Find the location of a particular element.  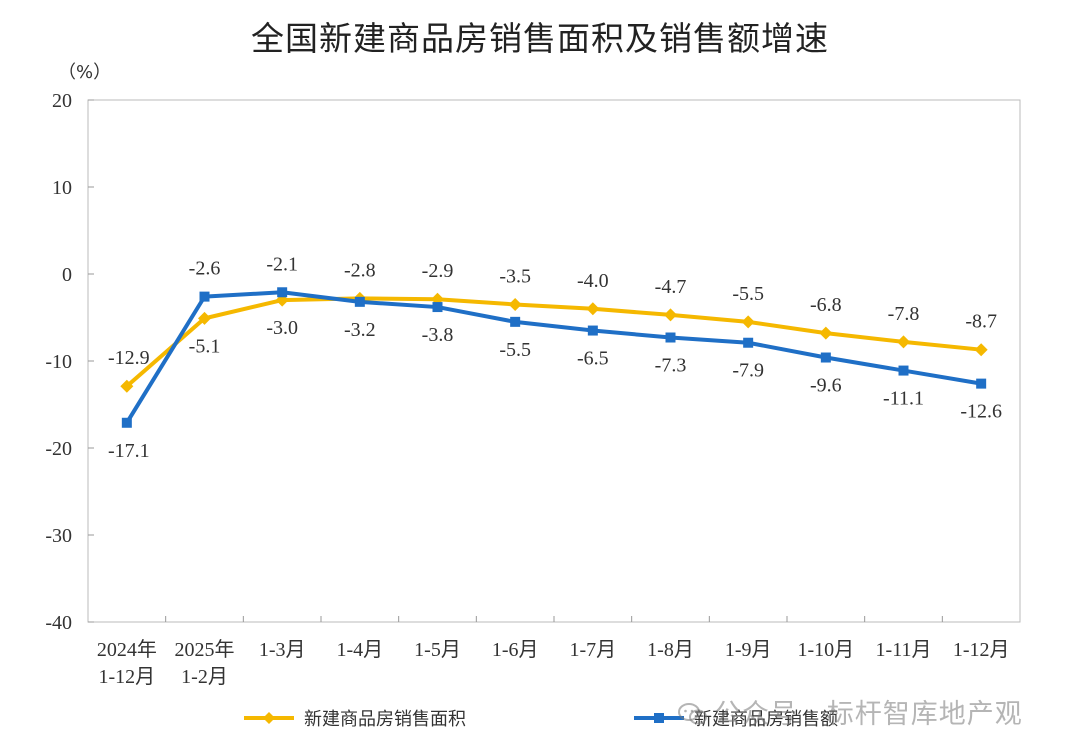

series-lines is located at coordinates (554, 357).